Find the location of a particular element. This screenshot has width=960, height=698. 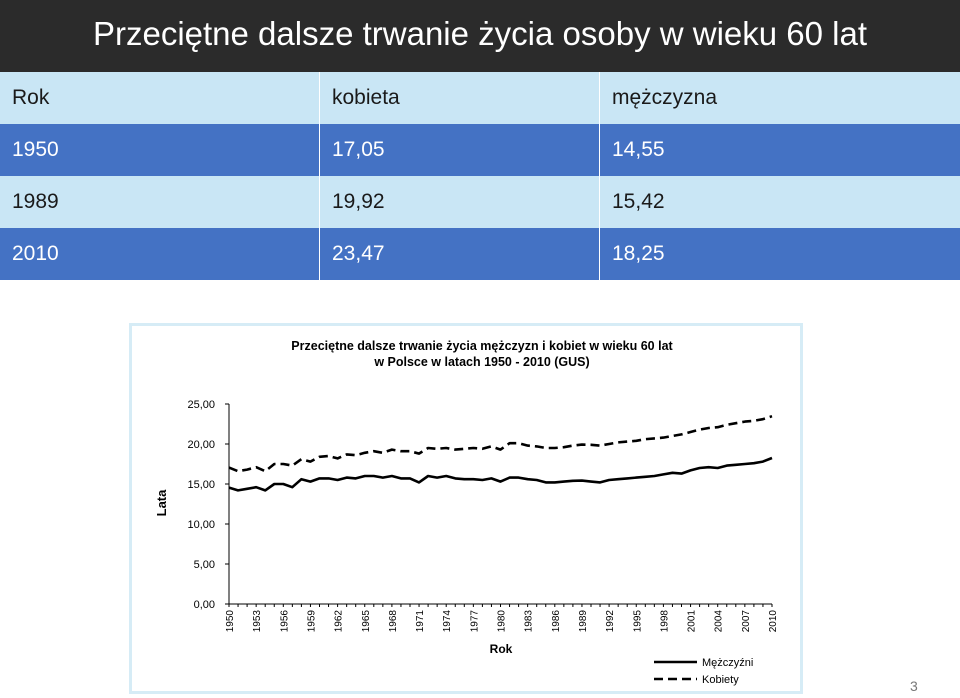

y-tick-label: 25,00 is located at coordinates (201, 405).